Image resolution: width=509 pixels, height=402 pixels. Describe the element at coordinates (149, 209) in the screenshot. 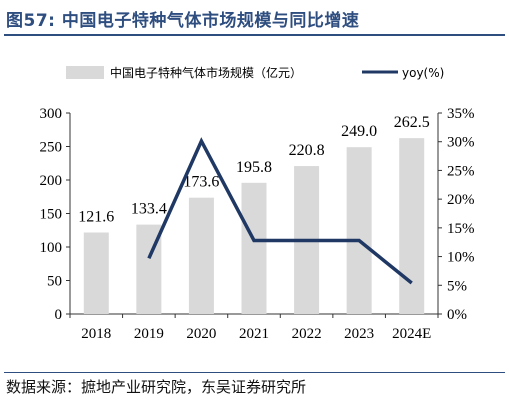

I see `bar-data-label: 133.4` at that location.